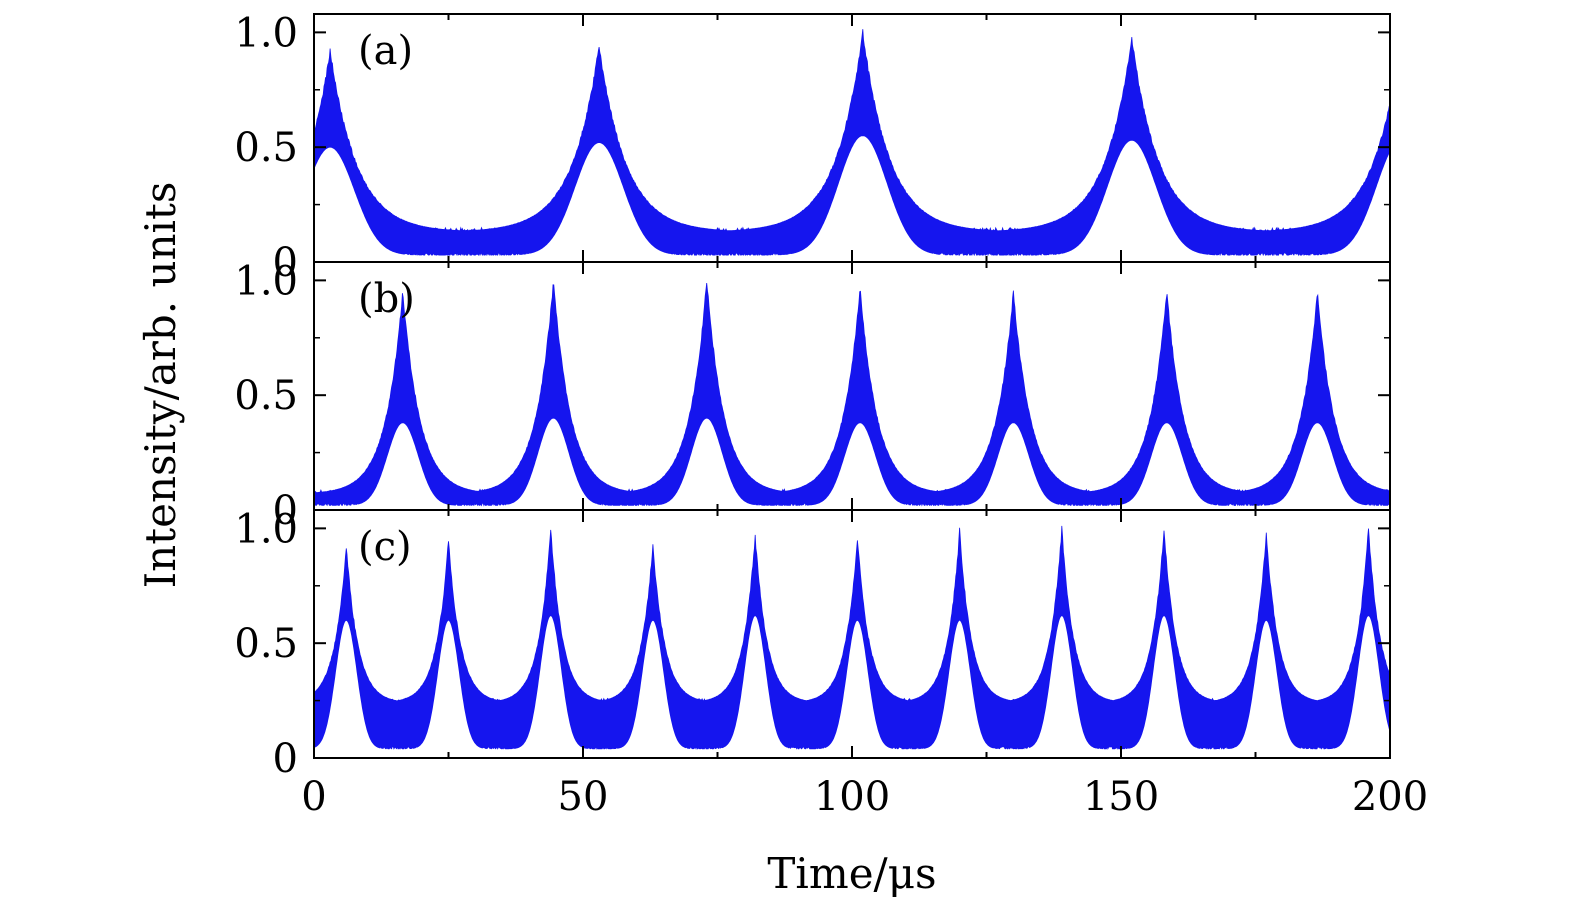  What do you see at coordinates (386, 299) in the screenshot?
I see `panel-label: (b)` at bounding box center [386, 299].